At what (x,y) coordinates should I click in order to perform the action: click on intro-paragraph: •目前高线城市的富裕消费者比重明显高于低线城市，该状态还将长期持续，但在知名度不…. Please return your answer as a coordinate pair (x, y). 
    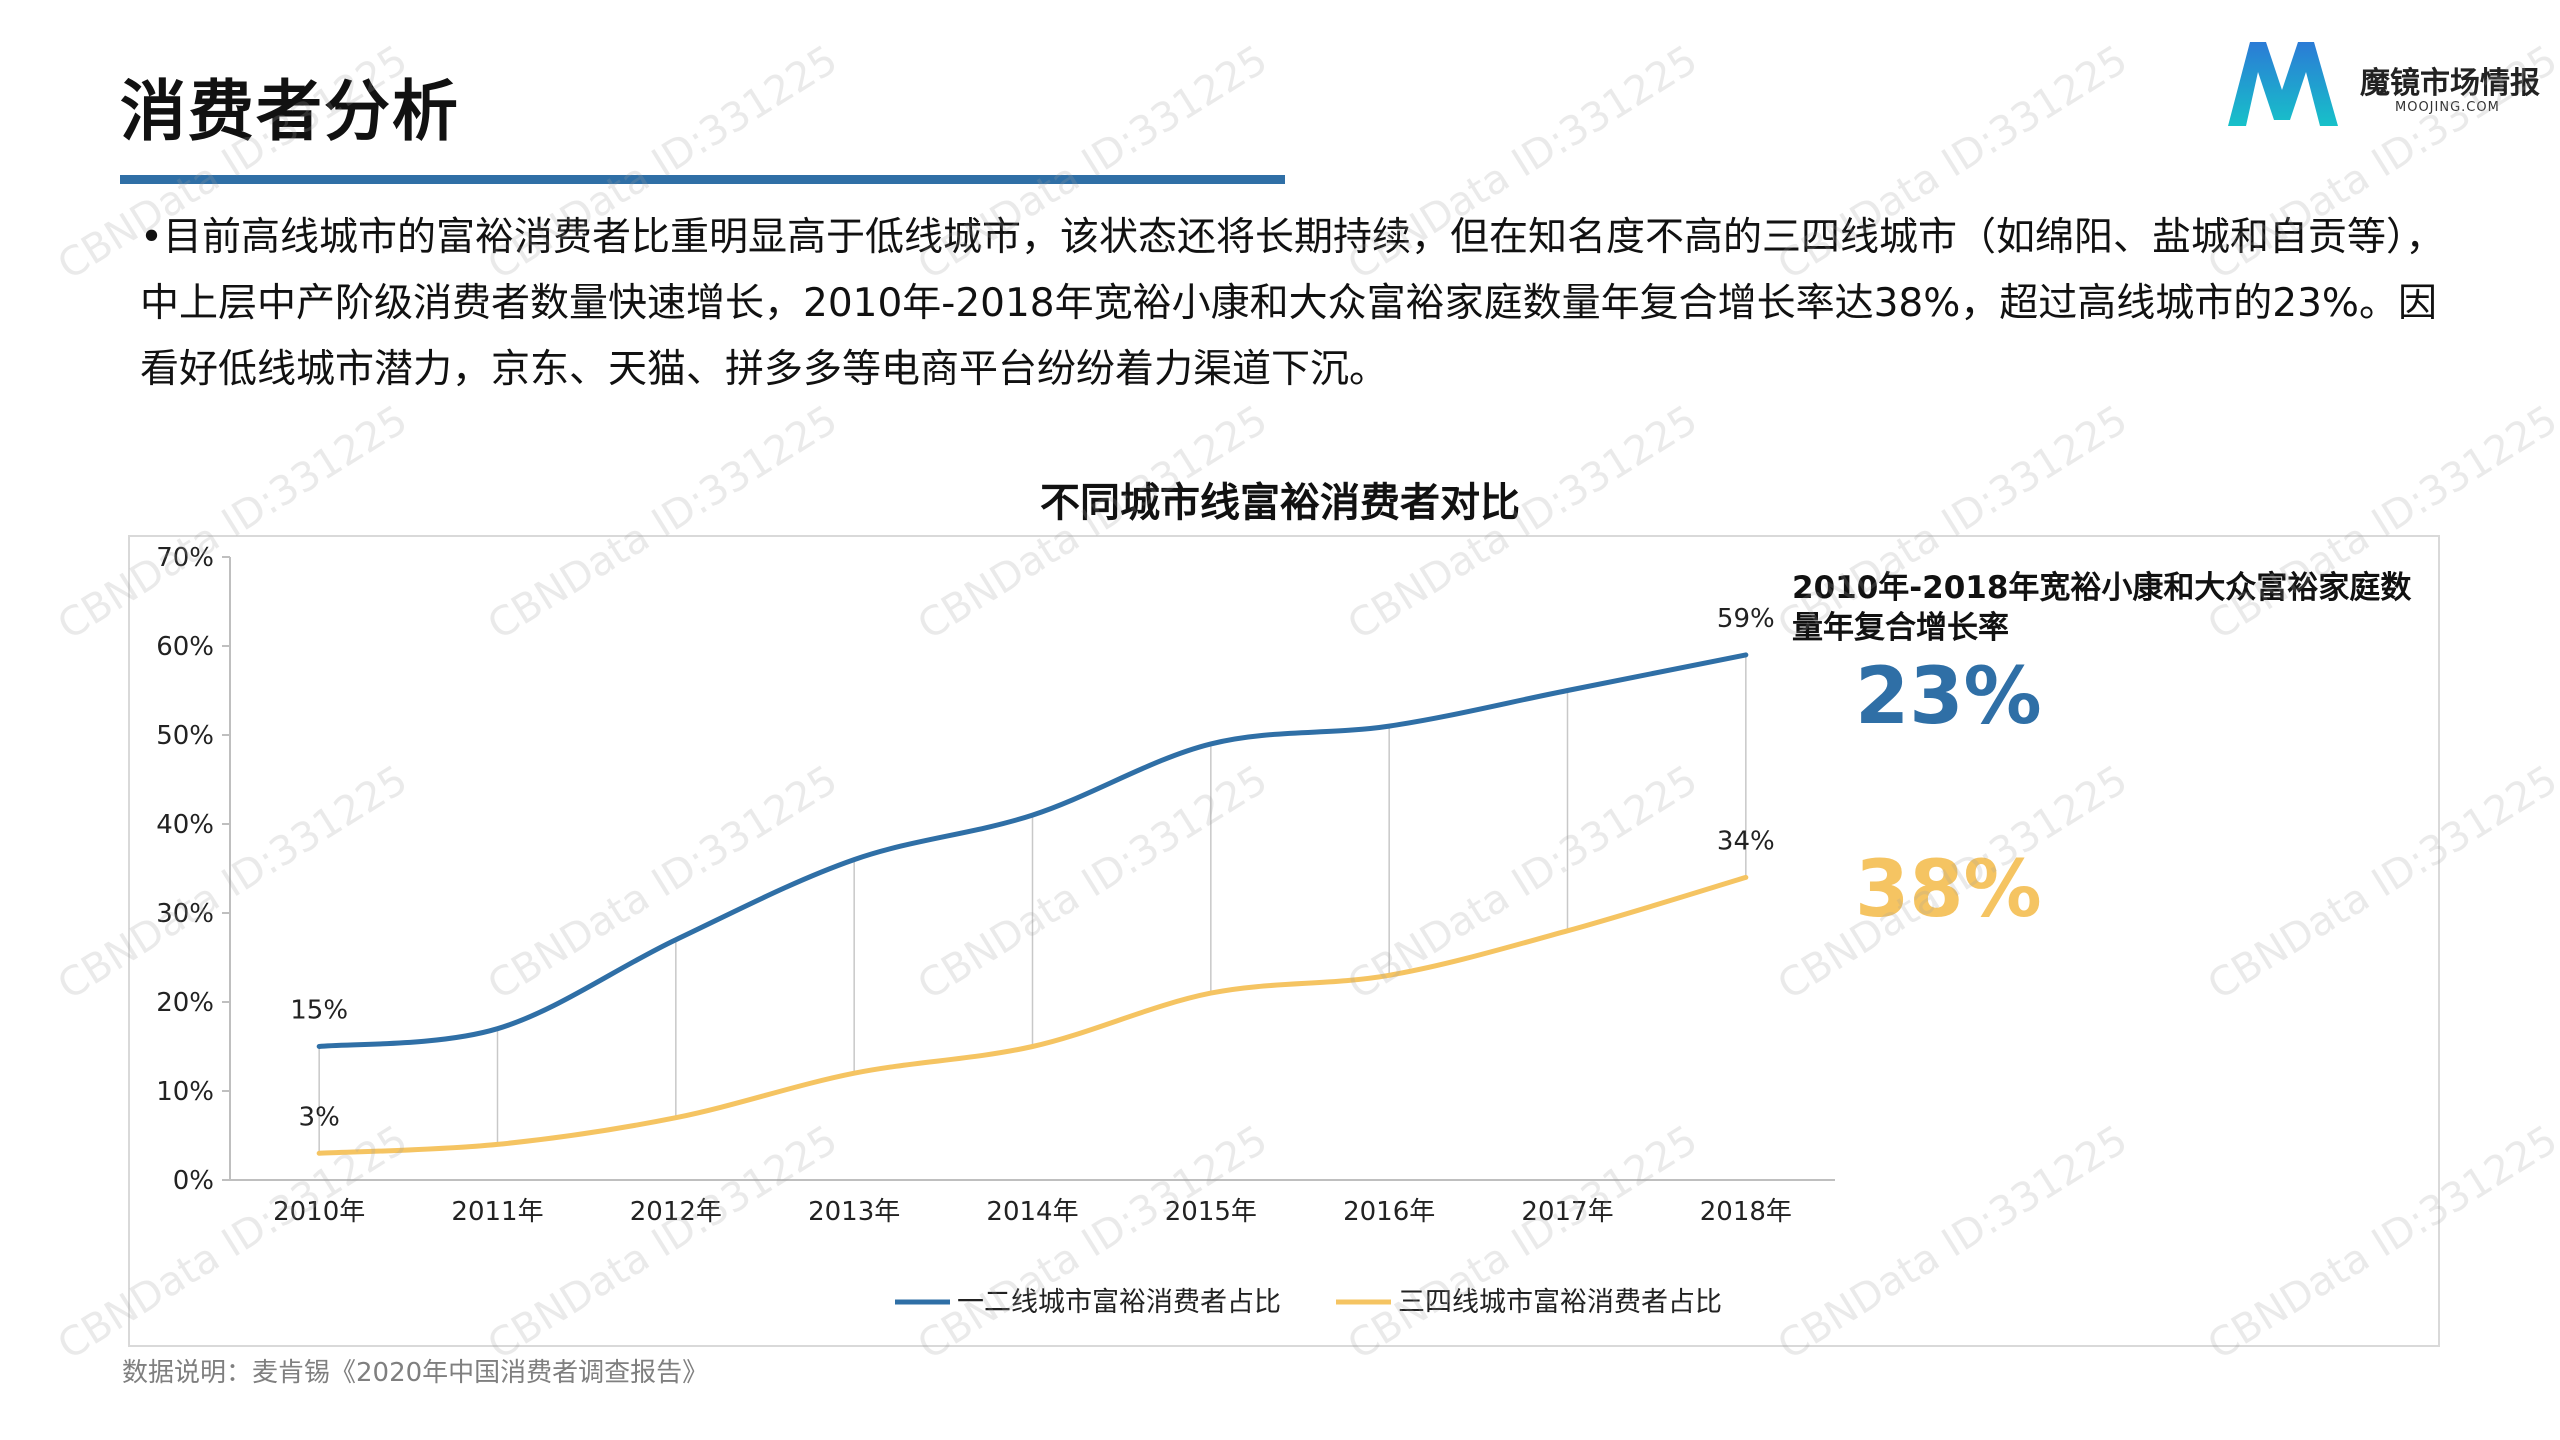
    Looking at the image, I should click on (1292, 303).